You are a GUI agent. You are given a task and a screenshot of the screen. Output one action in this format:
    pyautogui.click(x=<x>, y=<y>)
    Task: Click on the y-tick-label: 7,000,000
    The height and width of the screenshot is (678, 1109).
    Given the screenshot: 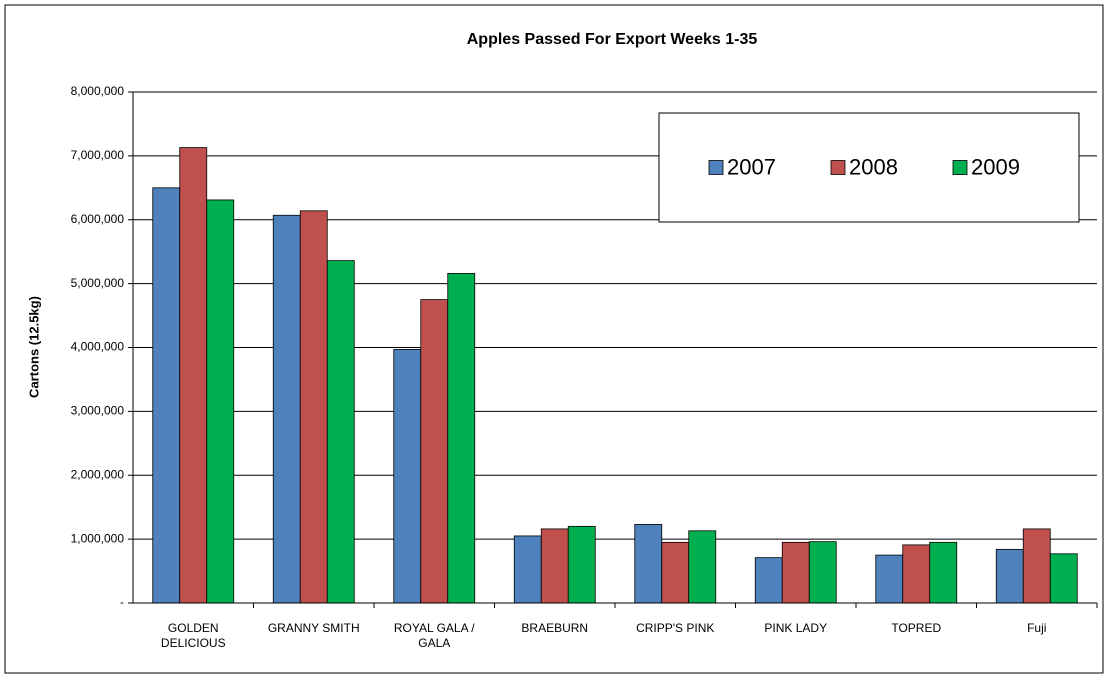 What is the action you would take?
    pyautogui.click(x=98, y=155)
    